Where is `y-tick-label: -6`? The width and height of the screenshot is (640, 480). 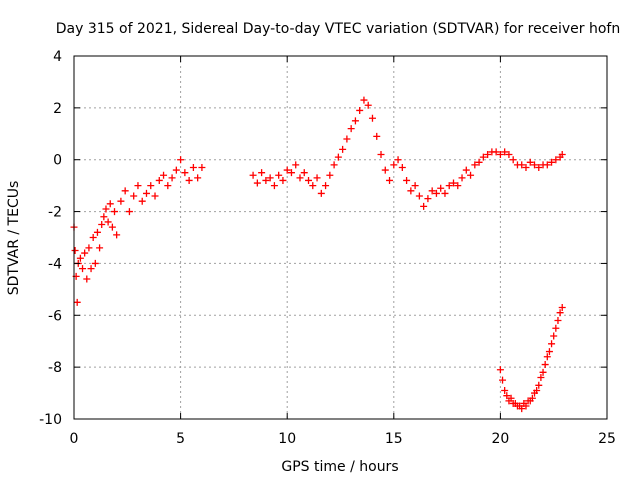
y-tick-label: -6 is located at coordinates (55, 316).